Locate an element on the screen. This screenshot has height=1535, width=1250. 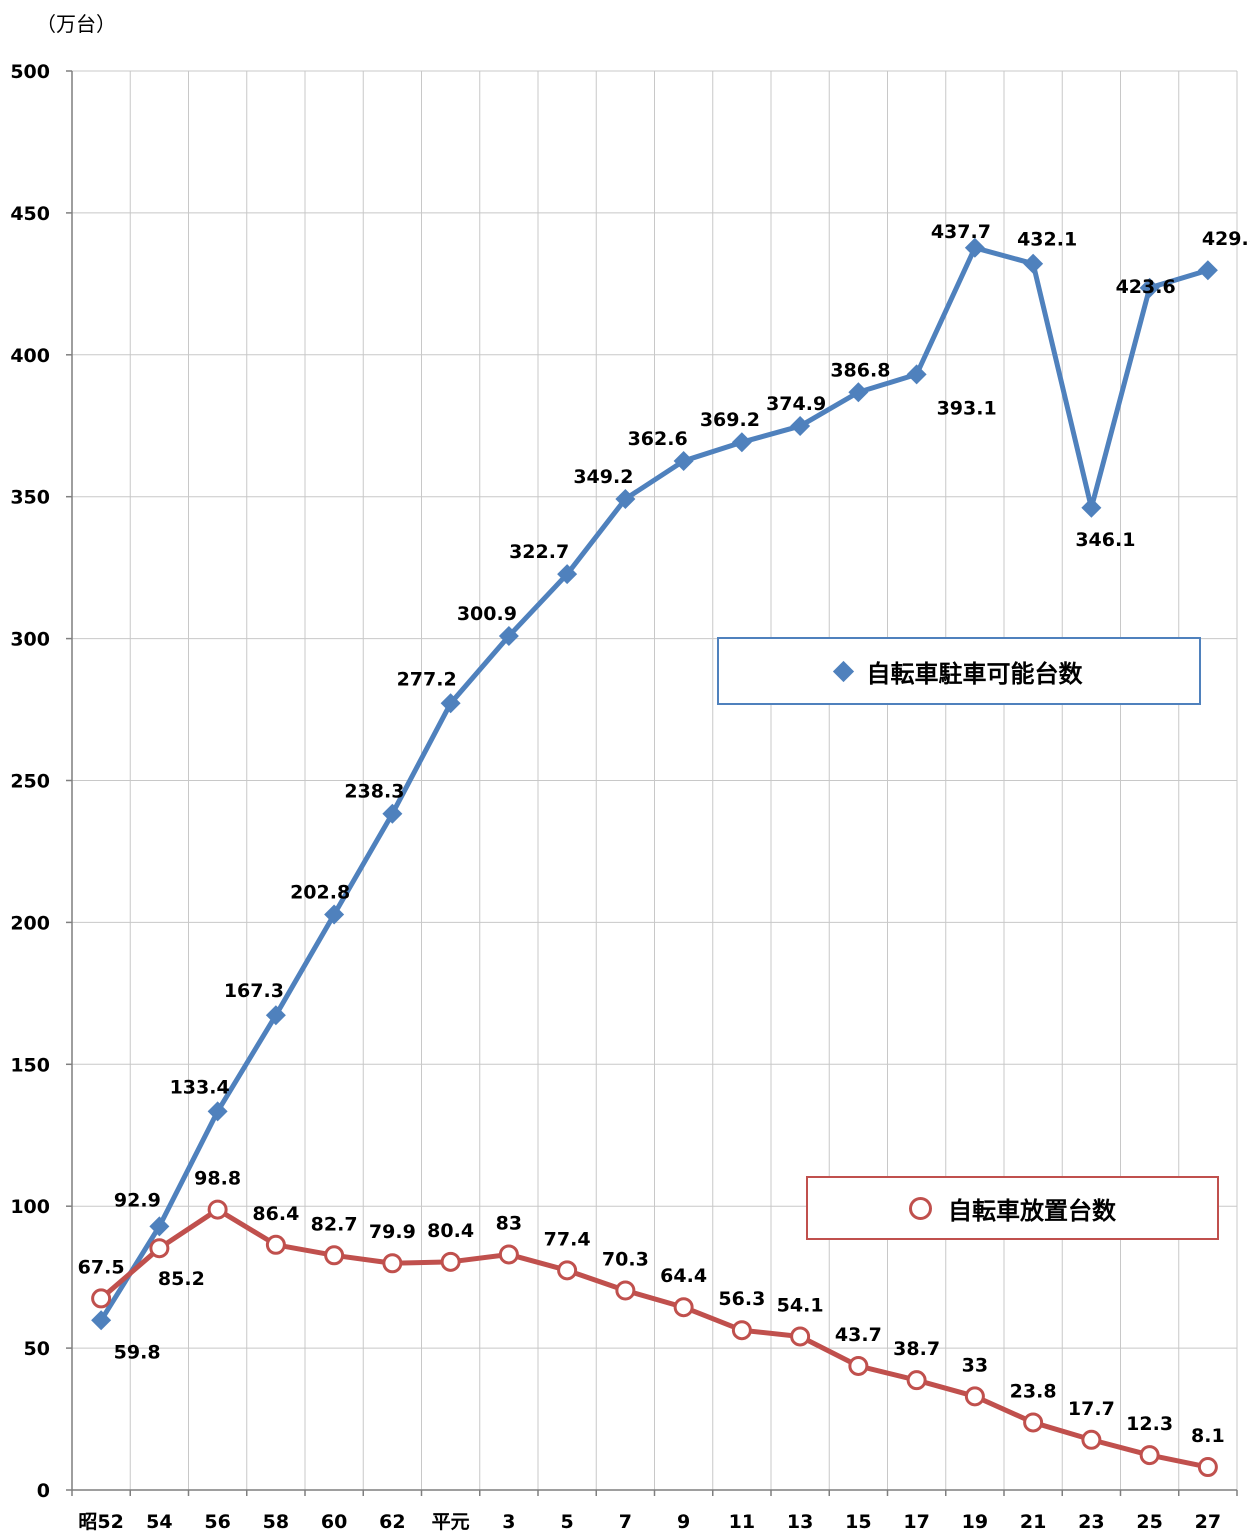
y-tick-label: 250 is located at coordinates (30, 782).